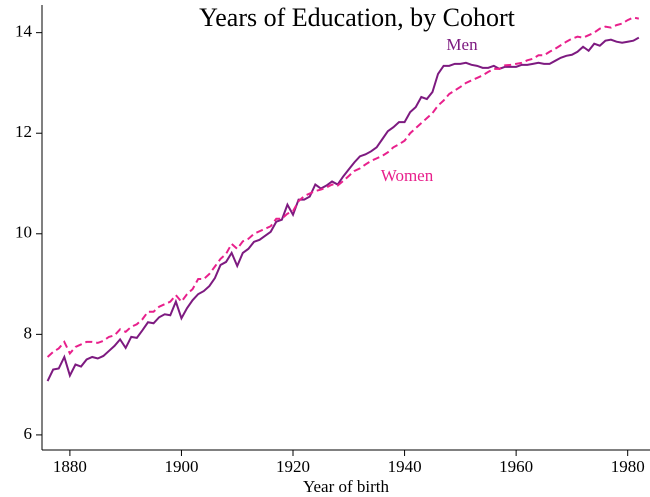  What do you see at coordinates (28, 332) in the screenshot?
I see `y-tick-label: 8` at bounding box center [28, 332].